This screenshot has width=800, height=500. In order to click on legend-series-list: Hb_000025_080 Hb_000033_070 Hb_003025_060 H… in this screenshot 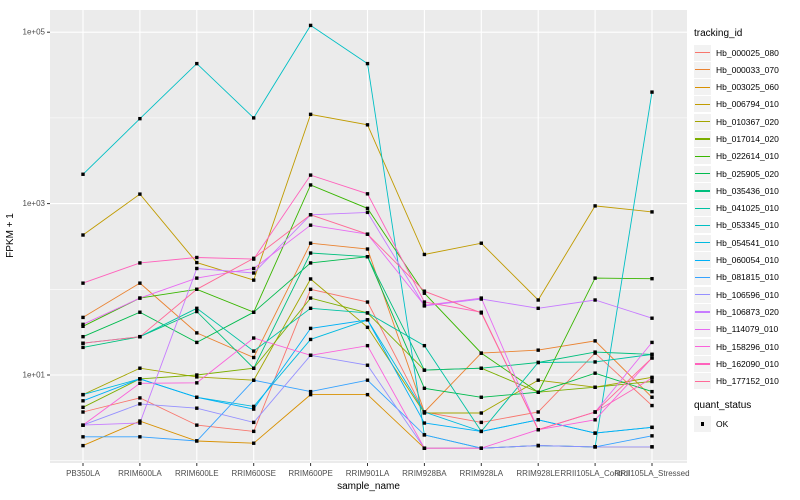, I will do `click(747, 217)`.